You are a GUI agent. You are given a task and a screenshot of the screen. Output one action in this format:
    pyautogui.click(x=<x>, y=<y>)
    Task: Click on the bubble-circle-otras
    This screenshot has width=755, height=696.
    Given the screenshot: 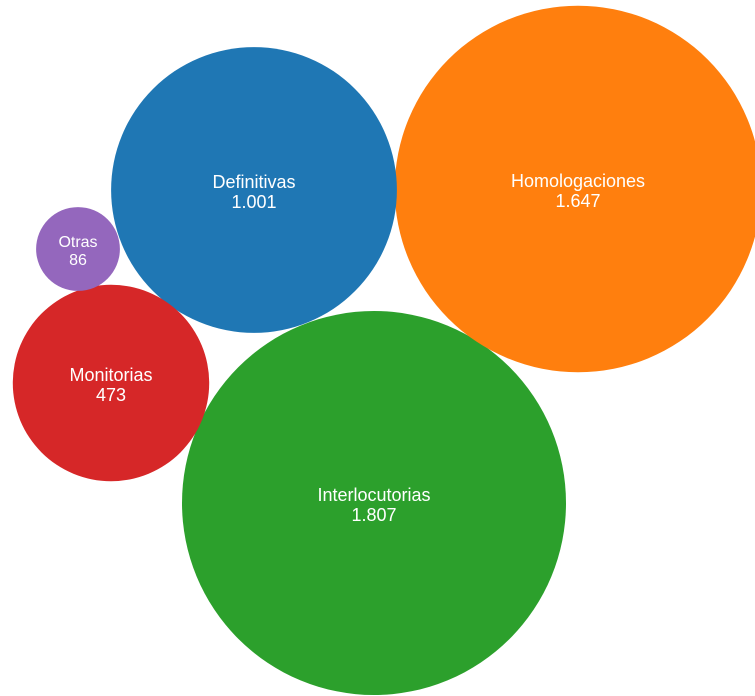 What is the action you would take?
    pyautogui.click(x=78, y=249)
    